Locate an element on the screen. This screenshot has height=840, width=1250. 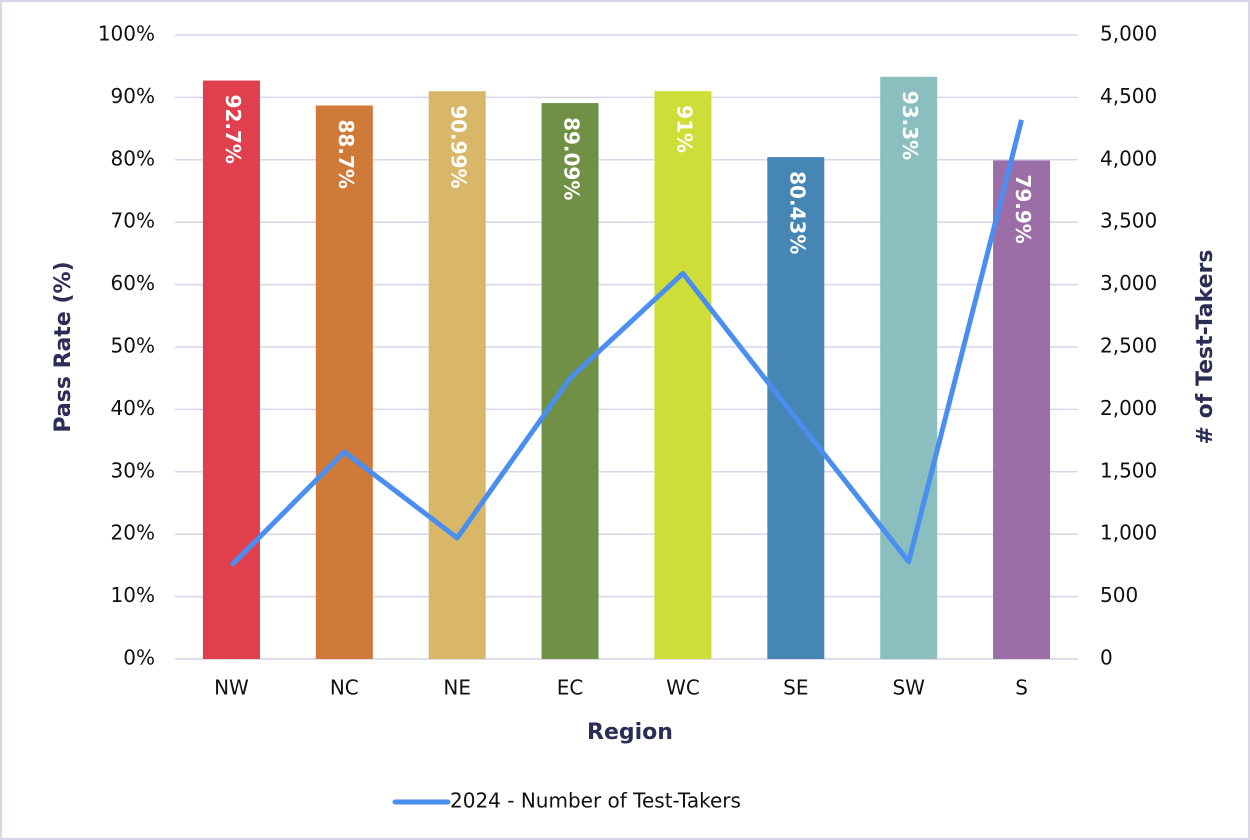
y2-tick-label: 4,500 is located at coordinates (1128, 96).